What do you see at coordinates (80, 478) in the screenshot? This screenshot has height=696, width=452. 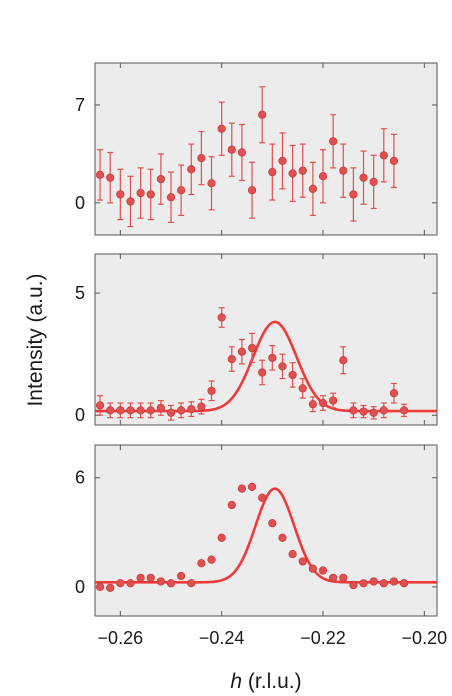 I see `y-tick-label: 6` at bounding box center [80, 478].